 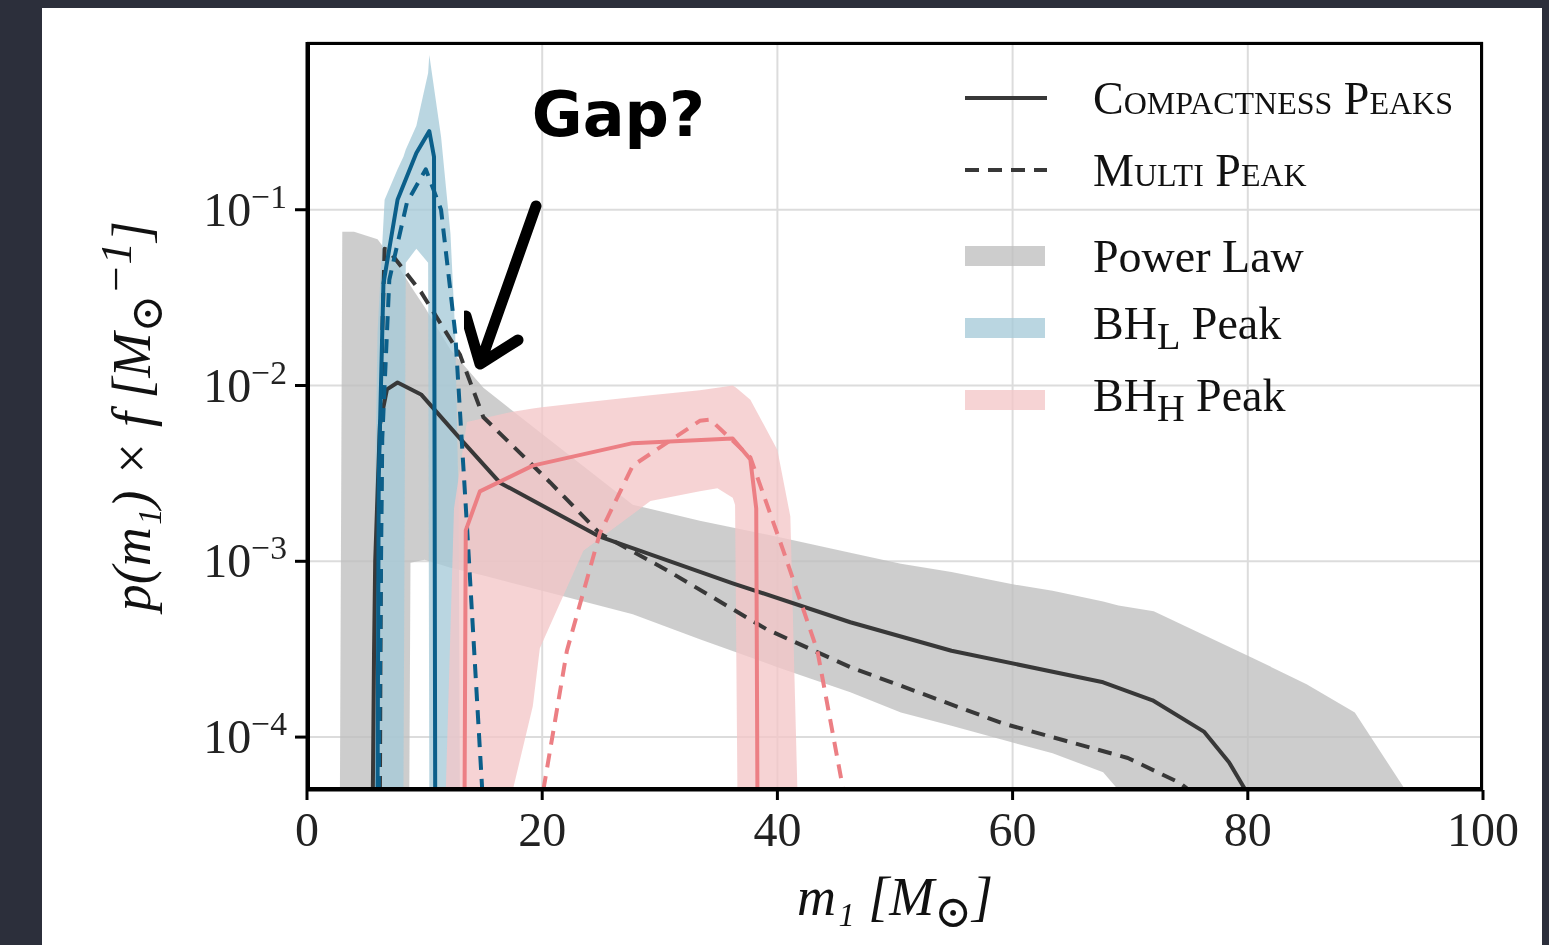 What do you see at coordinates (1273, 98) in the screenshot?
I see `legend-label: Compactness Peaks` at bounding box center [1273, 98].